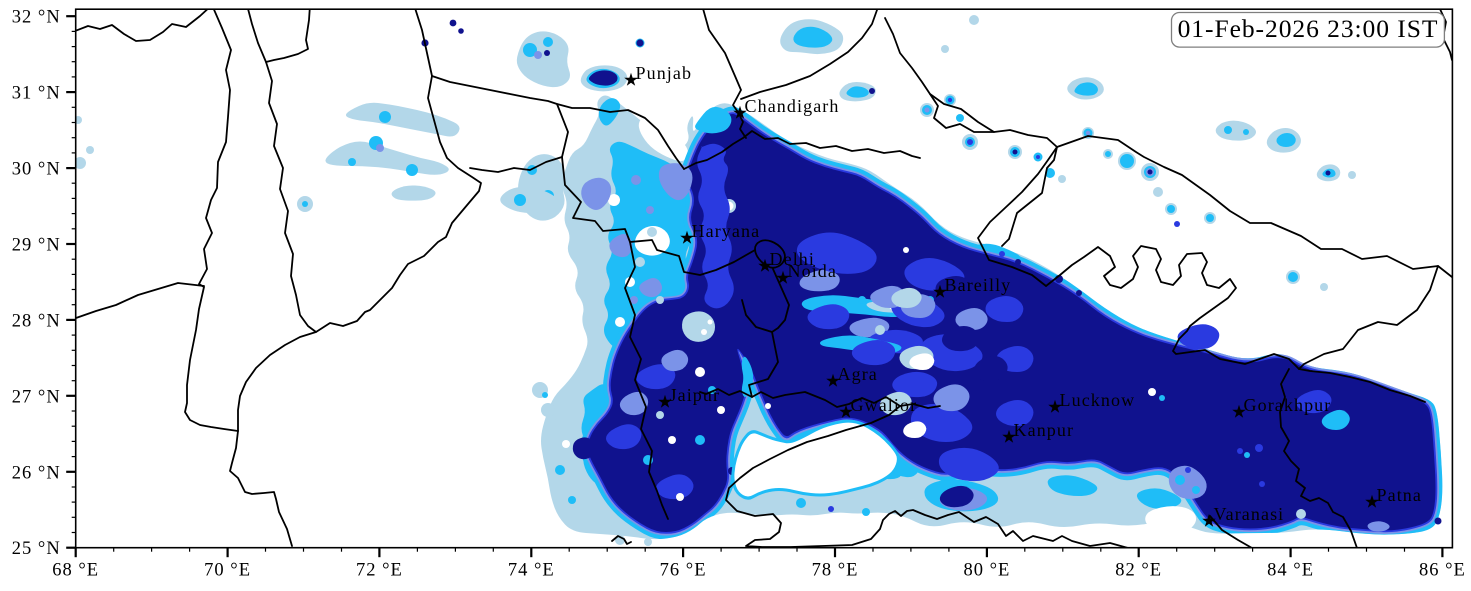 The height and width of the screenshot is (591, 1471). I want to click on svg-text: 68 °E, so click(75, 571).